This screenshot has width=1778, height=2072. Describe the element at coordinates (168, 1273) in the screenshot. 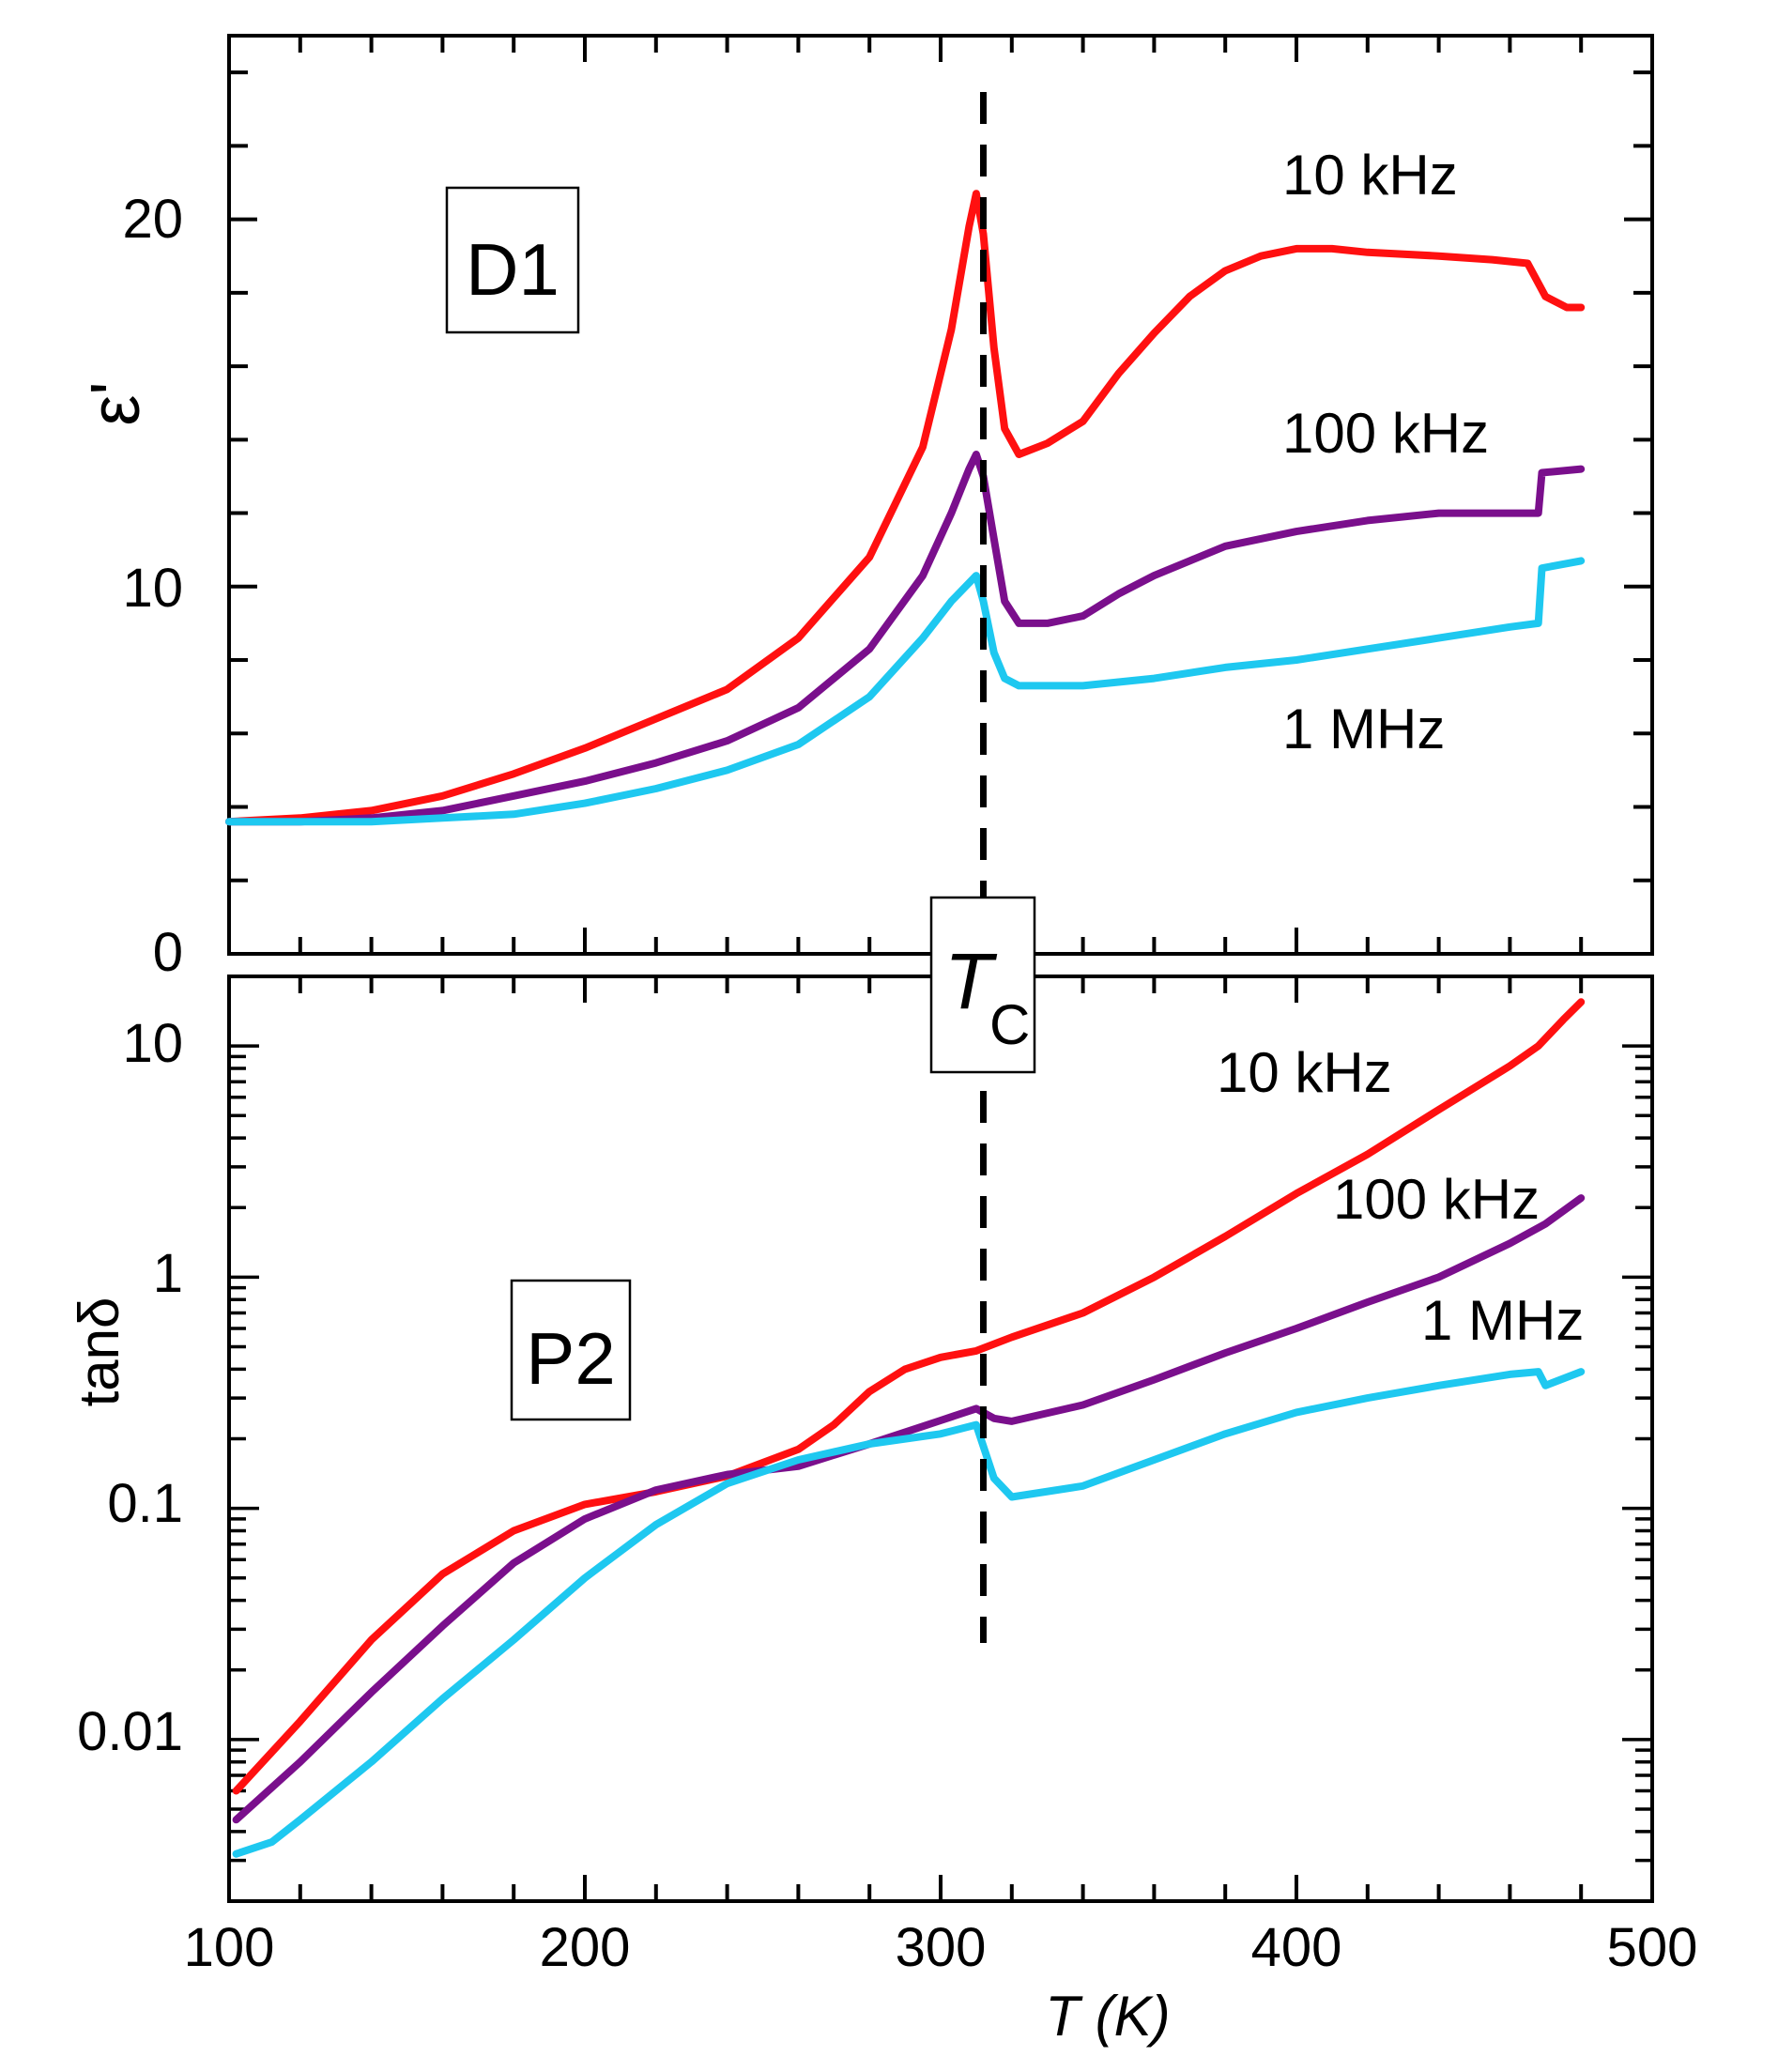

I see `bottom-ytick-label-1: 1` at that location.